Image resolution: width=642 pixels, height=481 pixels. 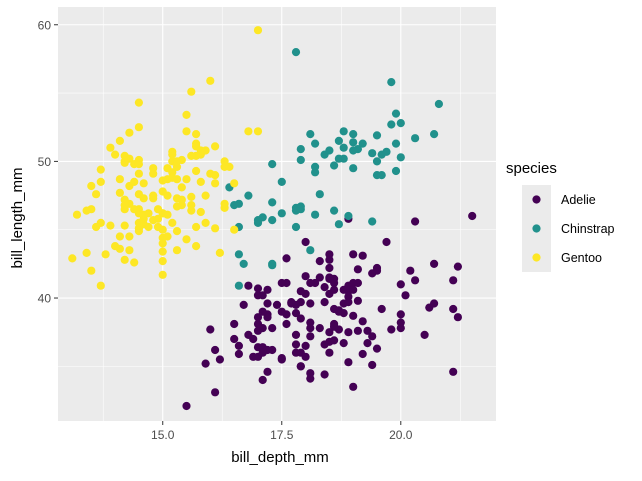 I want to click on y-tick-label: 60, so click(x=45, y=25).